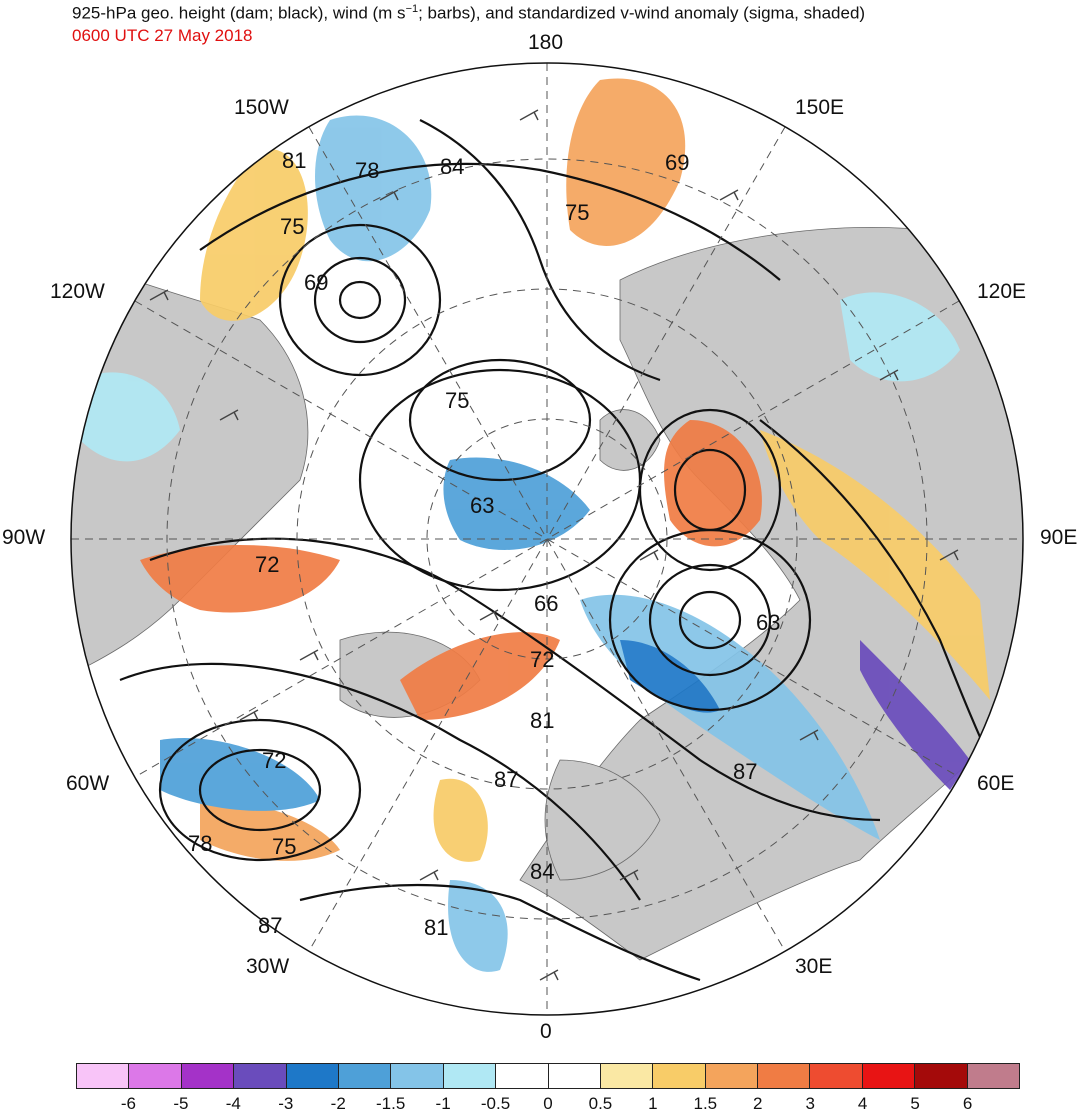 The width and height of the screenshot is (1088, 1114). Describe the element at coordinates (810, 1103) in the screenshot. I see `colorbar-tick-label: 3` at that location.